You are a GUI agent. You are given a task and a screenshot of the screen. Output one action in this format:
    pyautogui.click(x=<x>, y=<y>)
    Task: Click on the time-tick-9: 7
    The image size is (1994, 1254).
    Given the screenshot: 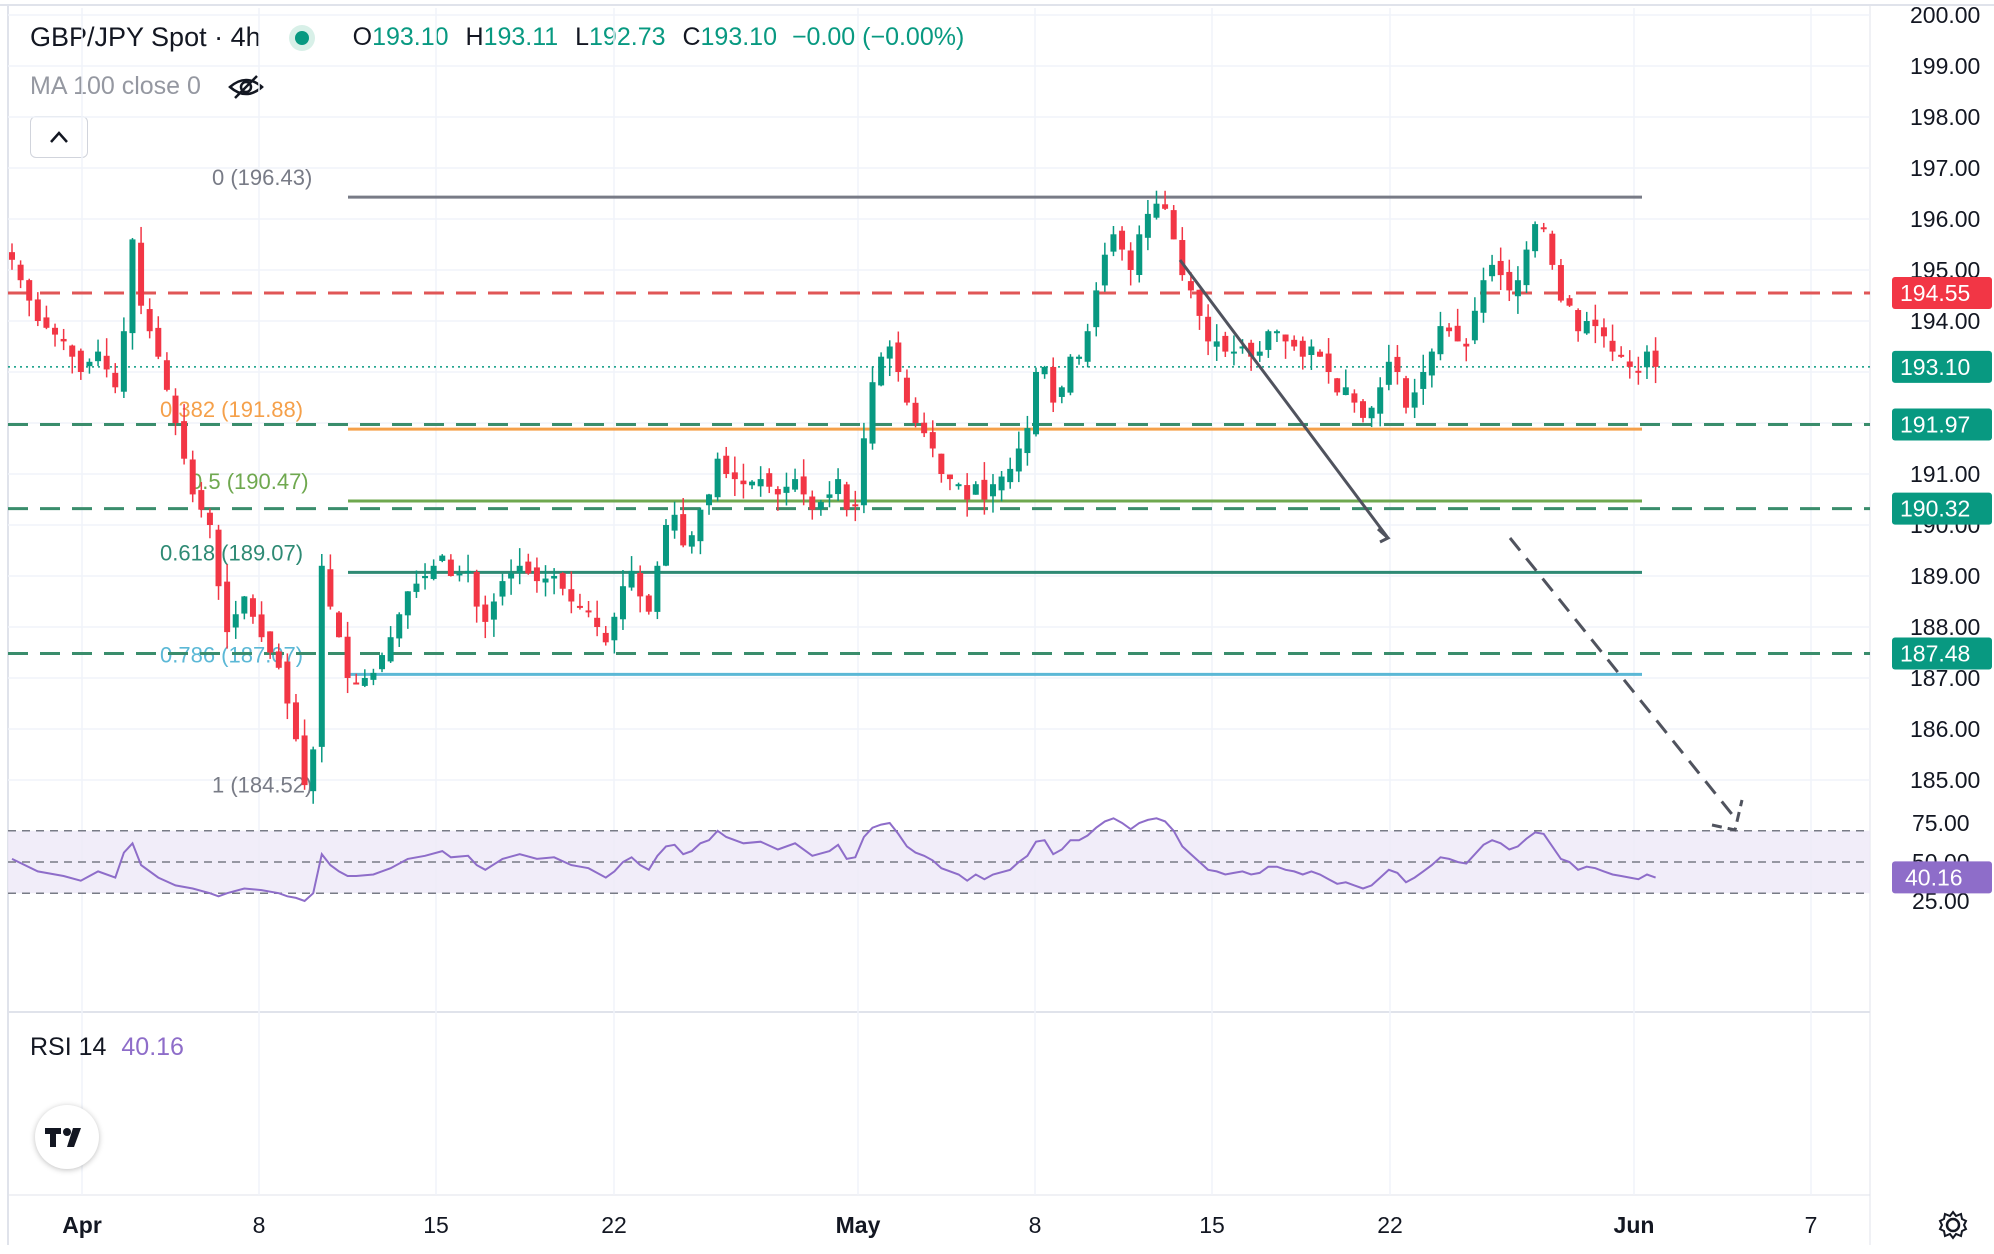 What is the action you would take?
    pyautogui.click(x=1811, y=1225)
    